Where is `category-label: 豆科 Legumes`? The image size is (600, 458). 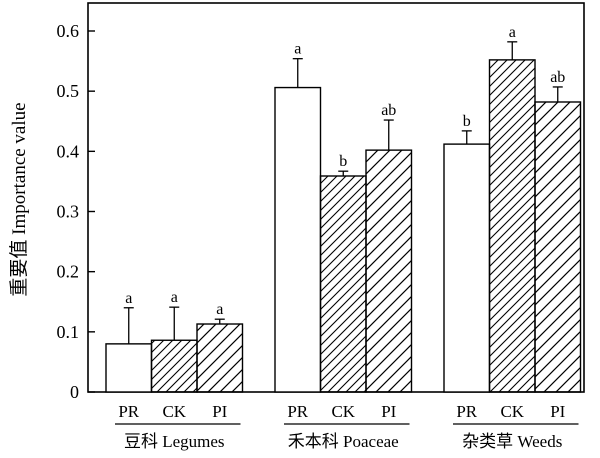
category-label: 豆科 Legumes is located at coordinates (174, 441).